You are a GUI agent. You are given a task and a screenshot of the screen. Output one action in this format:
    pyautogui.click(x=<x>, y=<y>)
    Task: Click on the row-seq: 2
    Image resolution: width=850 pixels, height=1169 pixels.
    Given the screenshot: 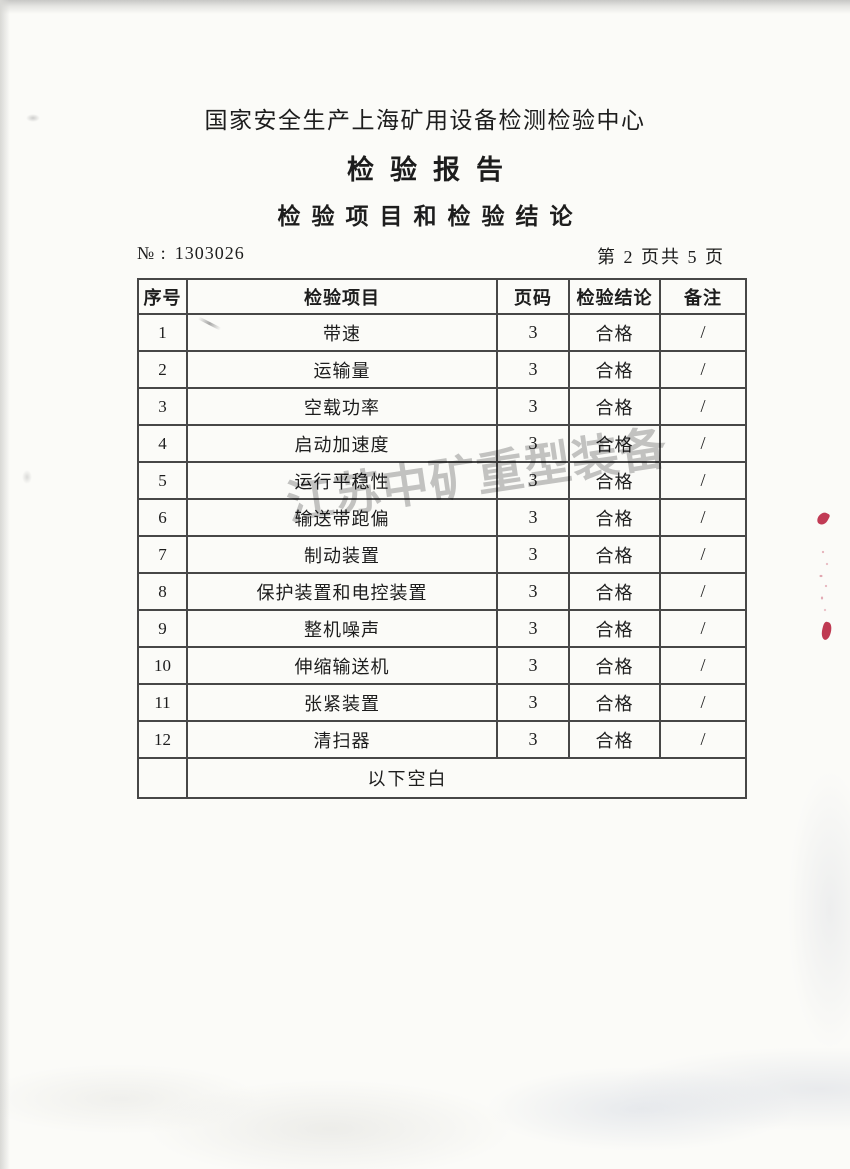 What is the action you would take?
    pyautogui.click(x=162, y=369)
    